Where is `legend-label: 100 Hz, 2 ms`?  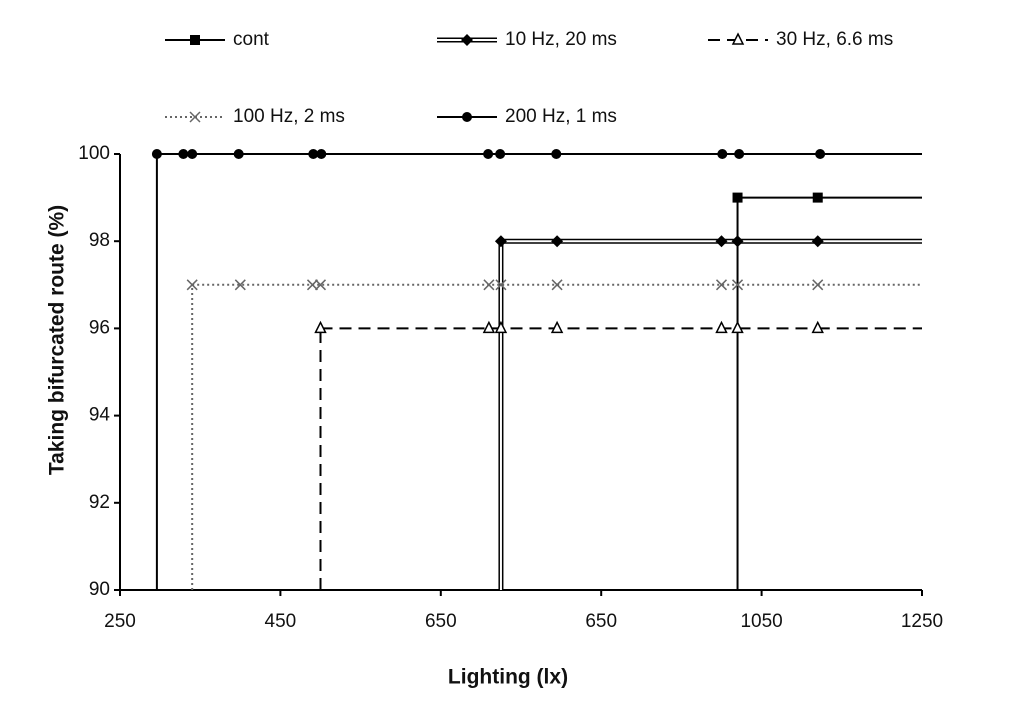
legend-label: 100 Hz, 2 ms is located at coordinates (289, 116).